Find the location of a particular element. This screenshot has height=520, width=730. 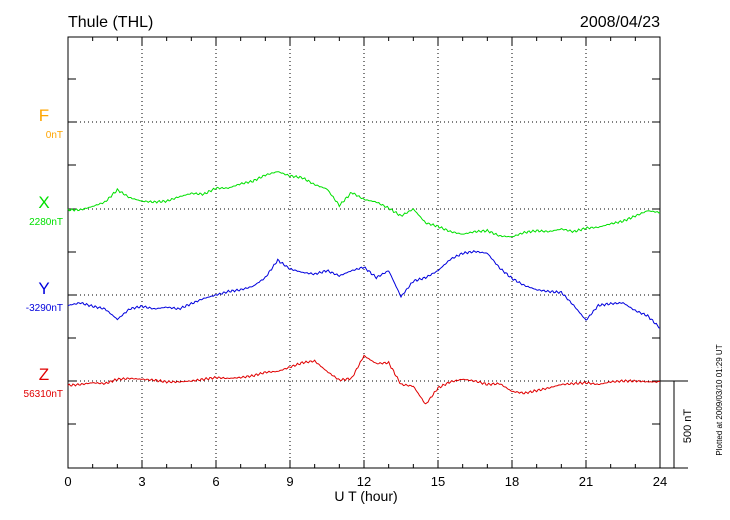

scale-bar: 500 nT is located at coordinates (677, 424).